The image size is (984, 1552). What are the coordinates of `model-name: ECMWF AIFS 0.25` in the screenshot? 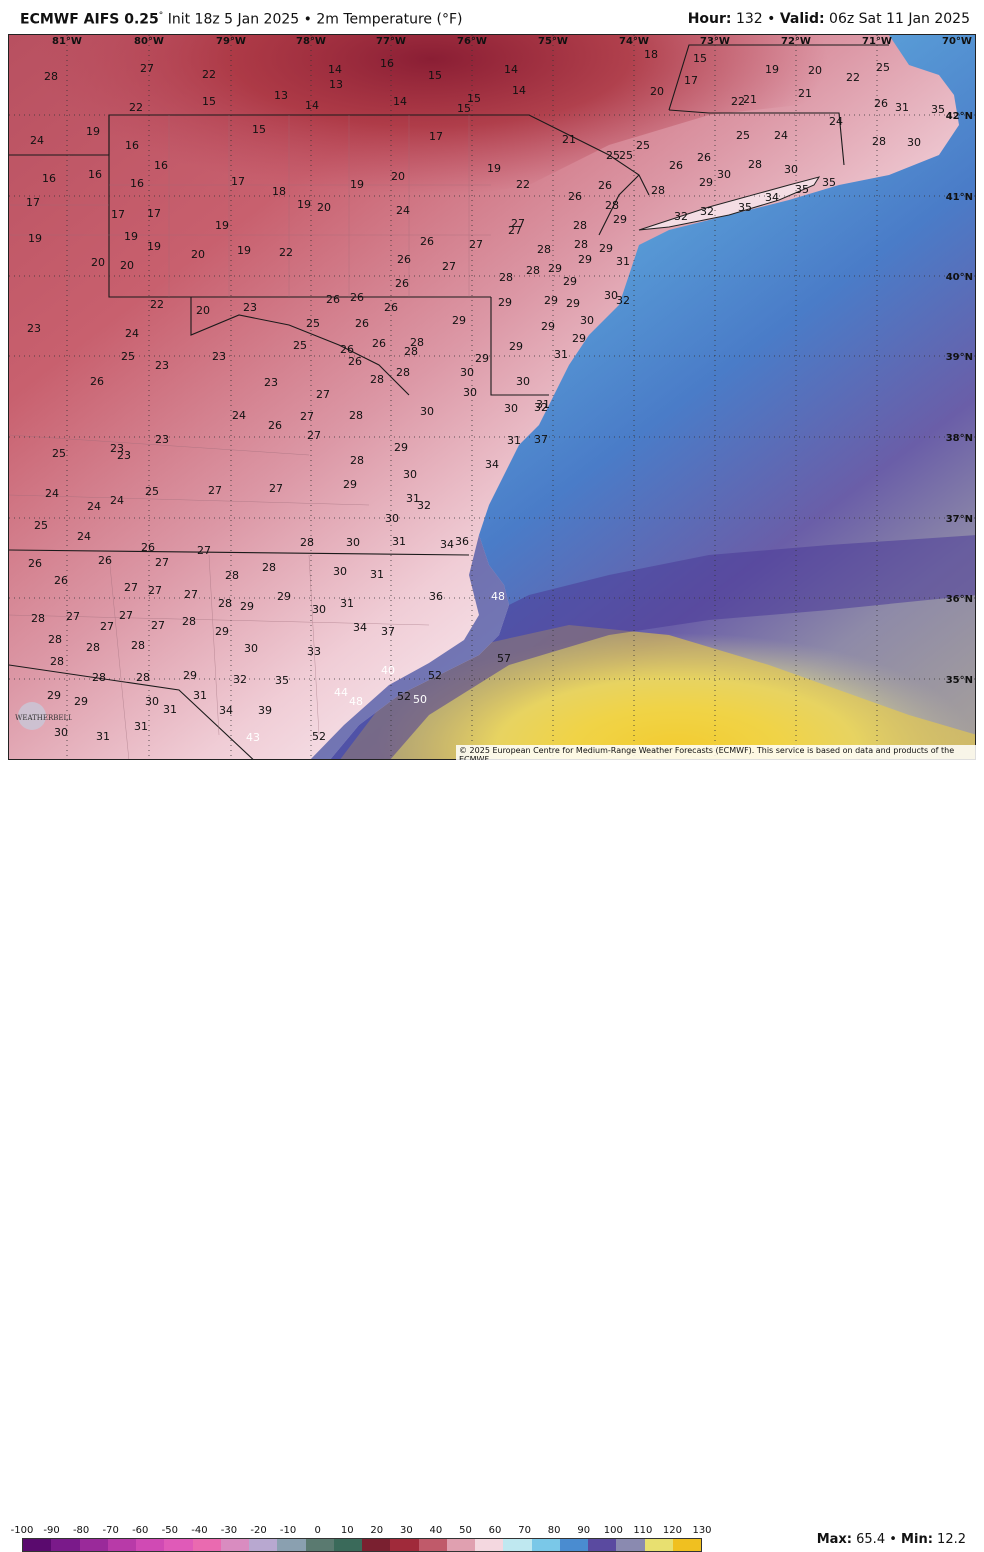 It's located at (89, 19).